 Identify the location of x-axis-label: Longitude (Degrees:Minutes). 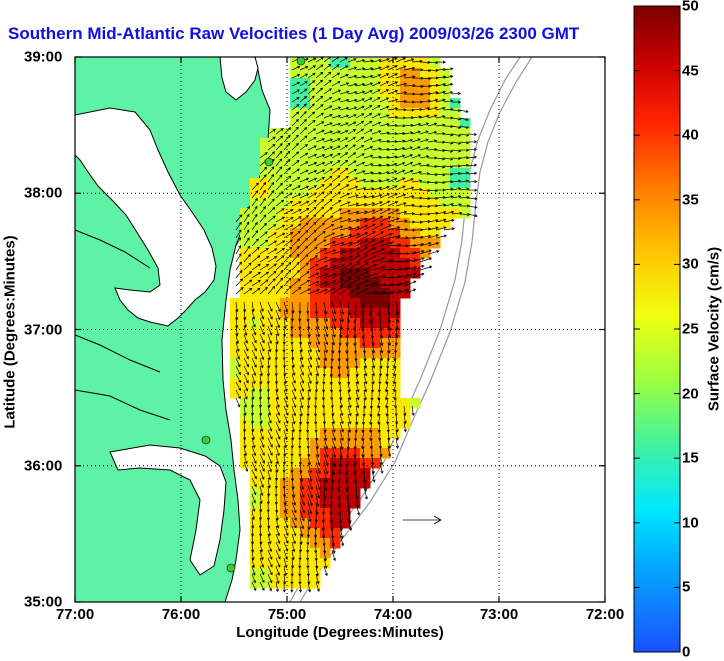
(340, 632).